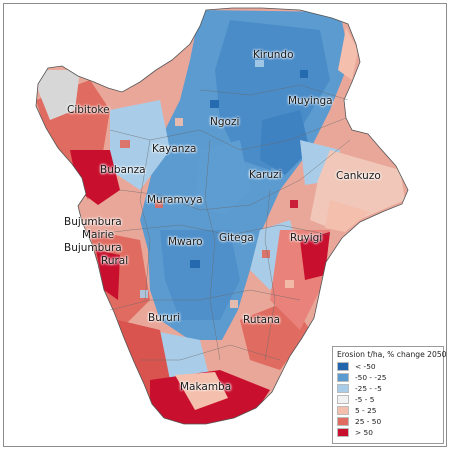 The height and width of the screenshot is (452, 452). I want to click on label-bururi: Bururi, so click(164, 318).